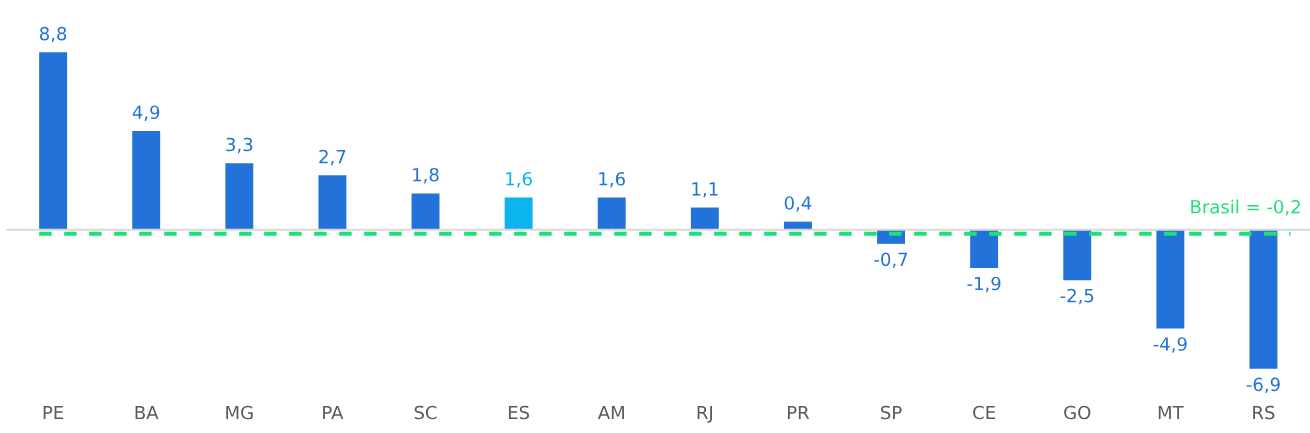 This screenshot has width=1310, height=433. What do you see at coordinates (1077, 412) in the screenshot?
I see `x-tick-label: GO` at bounding box center [1077, 412].